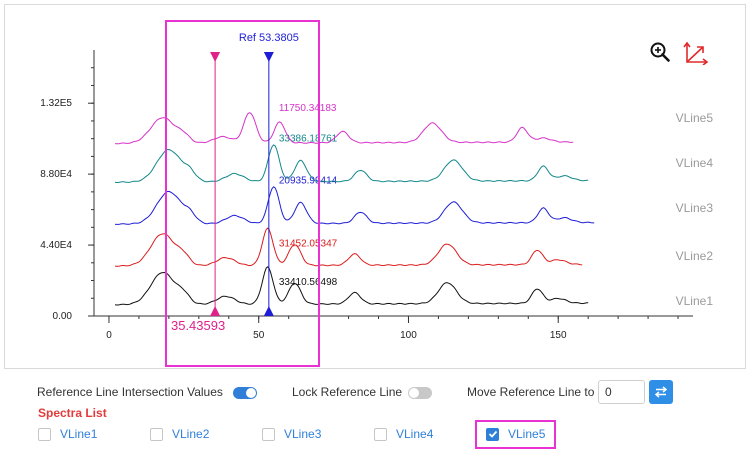  I want to click on intersection-value-vline5: 11750.34183, so click(308, 108).